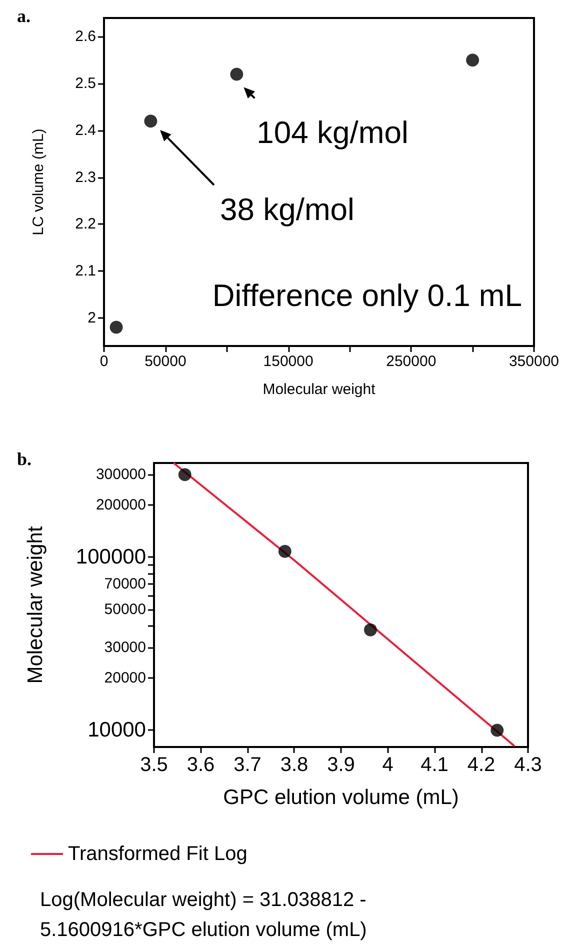 The width and height of the screenshot is (566, 947). Describe the element at coordinates (38, 182) in the screenshot. I see `y-axis-title: LC volume (mL)` at that location.